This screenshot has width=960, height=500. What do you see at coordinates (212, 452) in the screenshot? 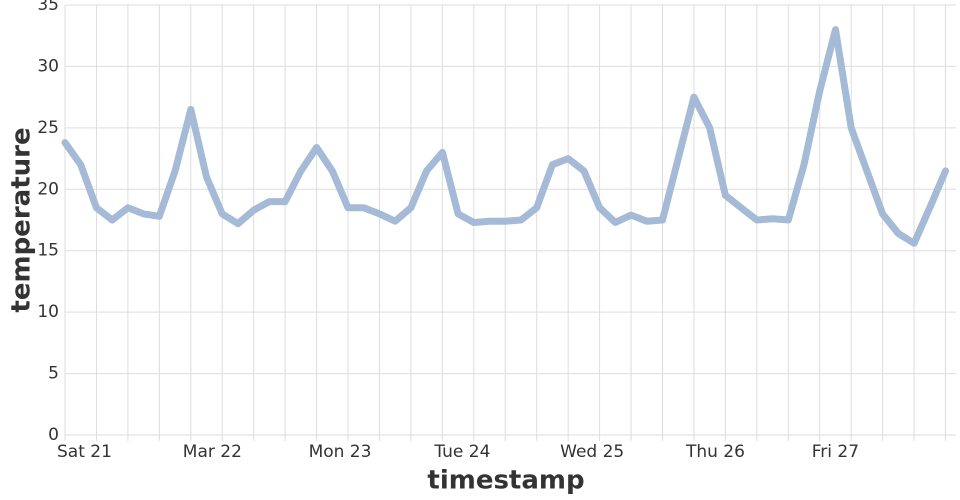
I see `x-tick-label: Mar 22` at bounding box center [212, 452].